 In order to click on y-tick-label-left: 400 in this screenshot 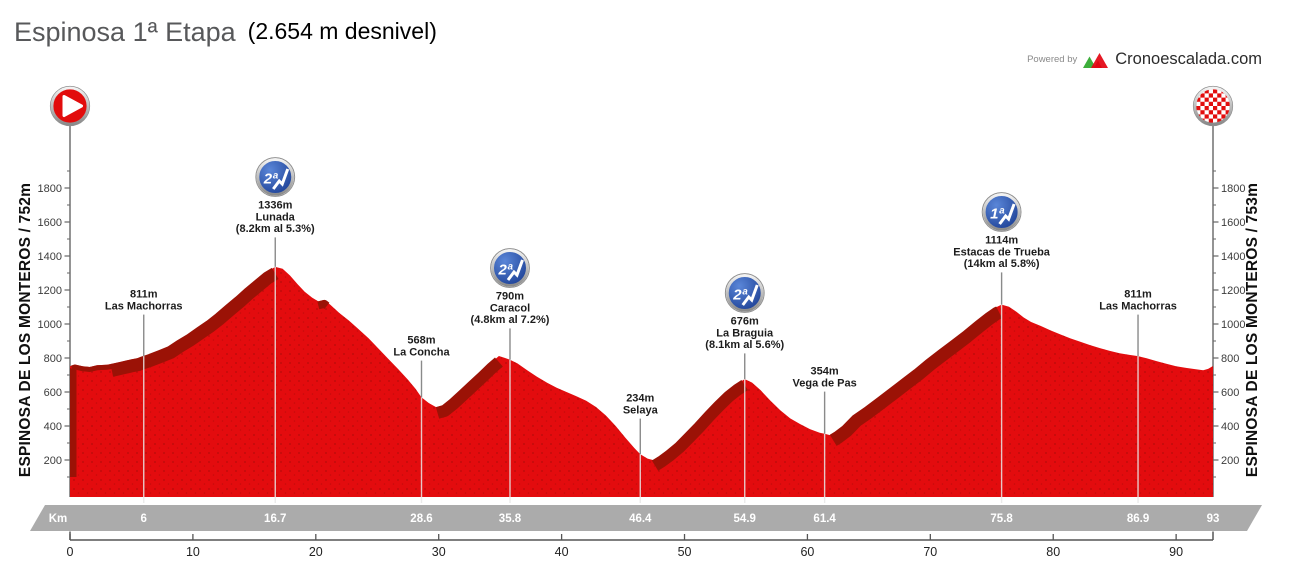, I will do `click(53, 427)`.